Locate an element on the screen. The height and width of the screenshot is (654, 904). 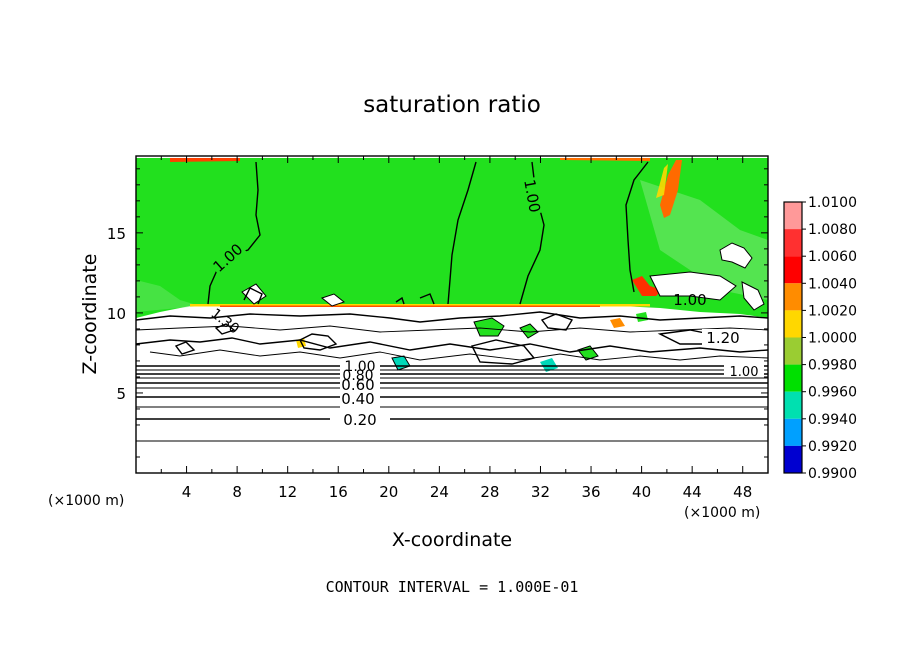
colorbar-label: 1.0100 is located at coordinates (832, 203).